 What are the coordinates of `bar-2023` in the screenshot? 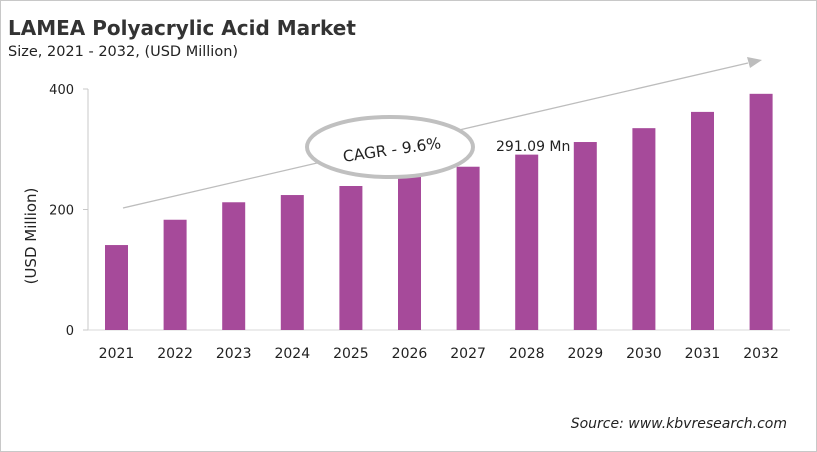 It's located at (234, 266).